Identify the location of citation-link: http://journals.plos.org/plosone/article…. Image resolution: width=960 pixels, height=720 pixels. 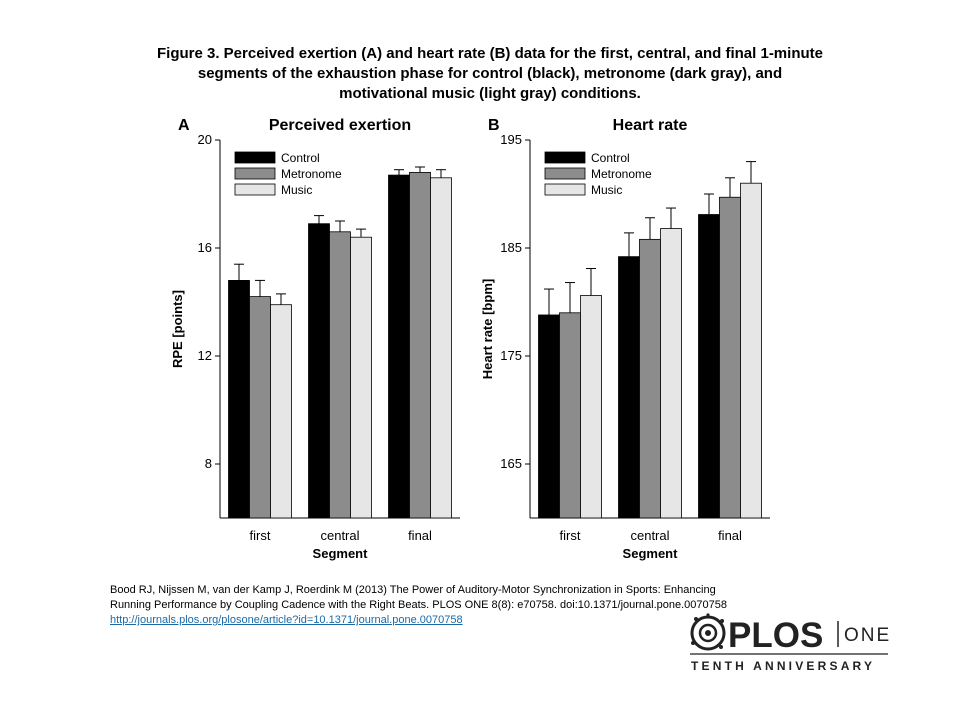
(286, 620).